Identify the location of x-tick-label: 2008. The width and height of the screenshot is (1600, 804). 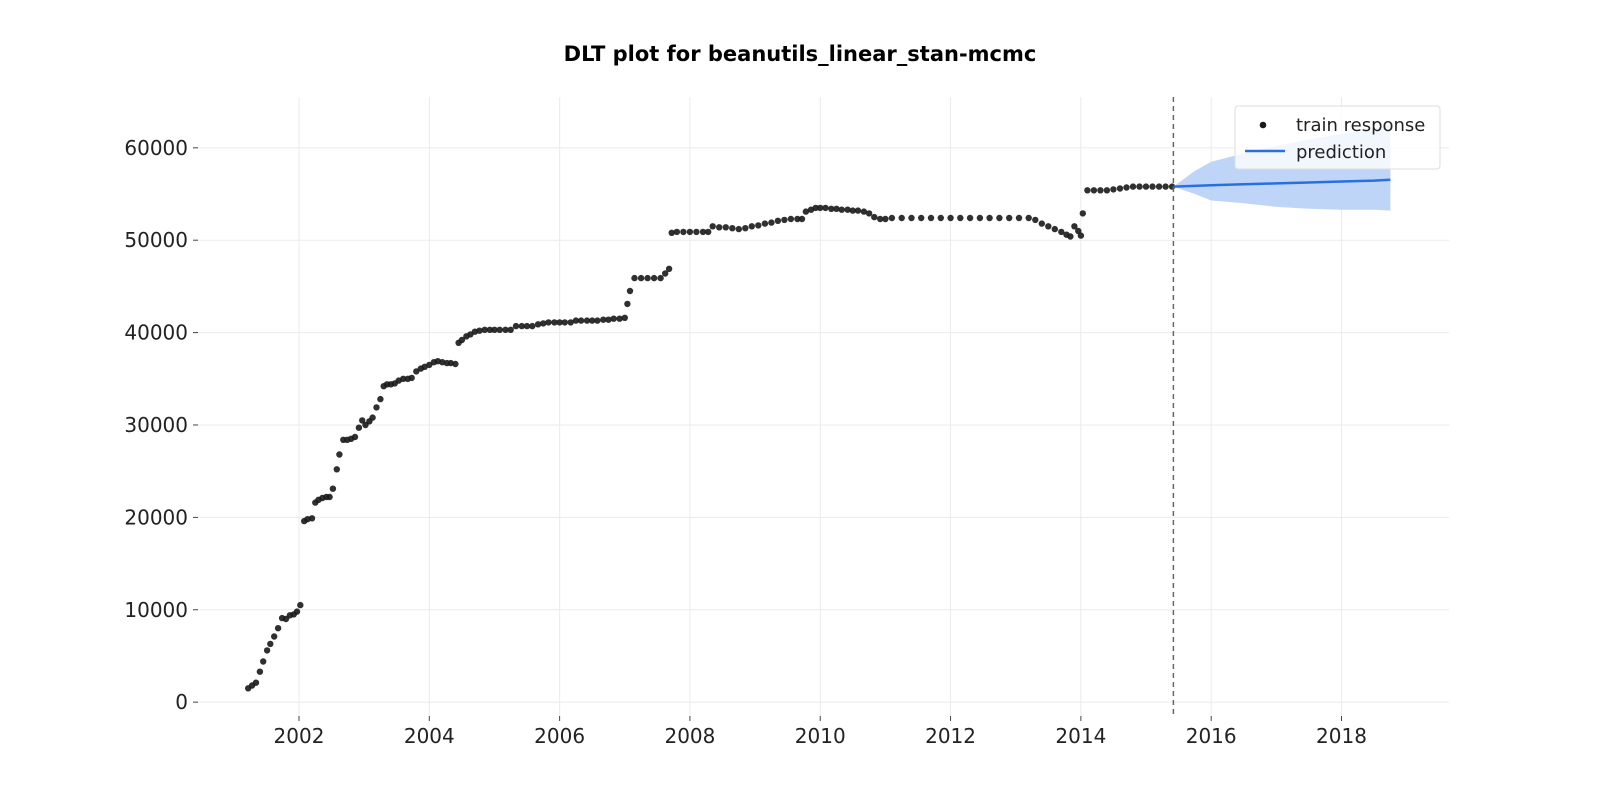
(689, 736).